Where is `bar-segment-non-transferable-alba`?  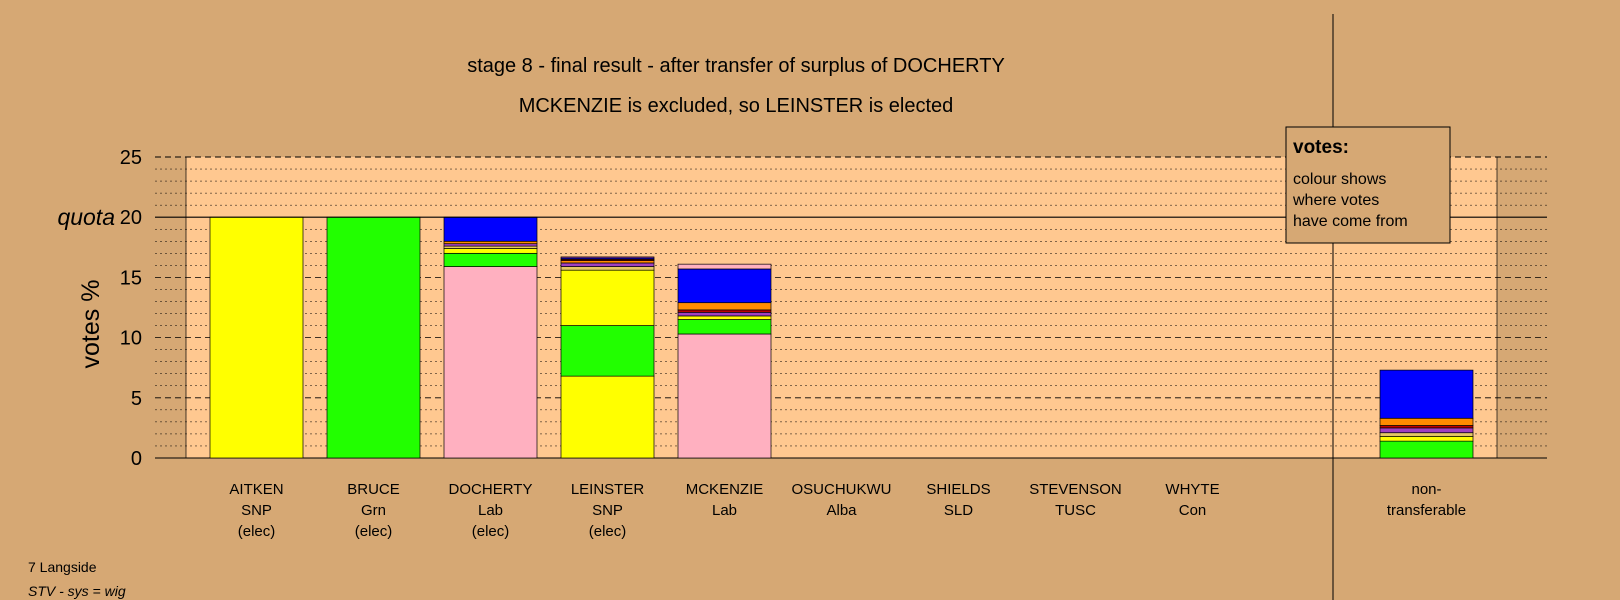 bar-segment-non-transferable-alba is located at coordinates (1426, 430).